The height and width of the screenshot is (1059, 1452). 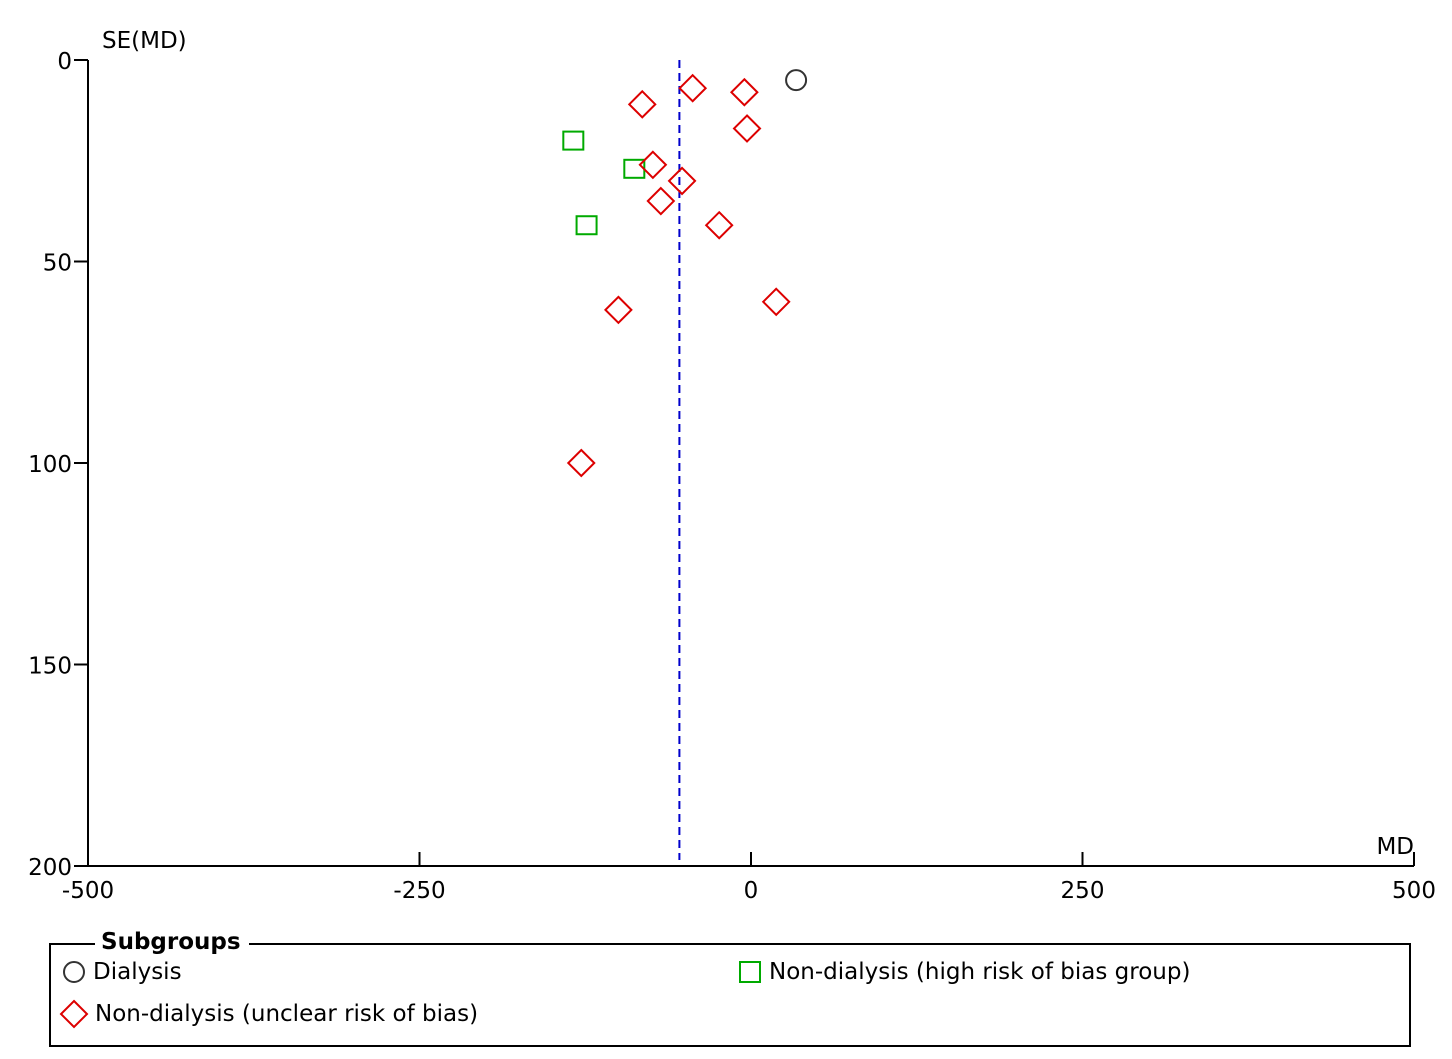 What do you see at coordinates (796, 80) in the screenshot?
I see `data-point-dialysis` at bounding box center [796, 80].